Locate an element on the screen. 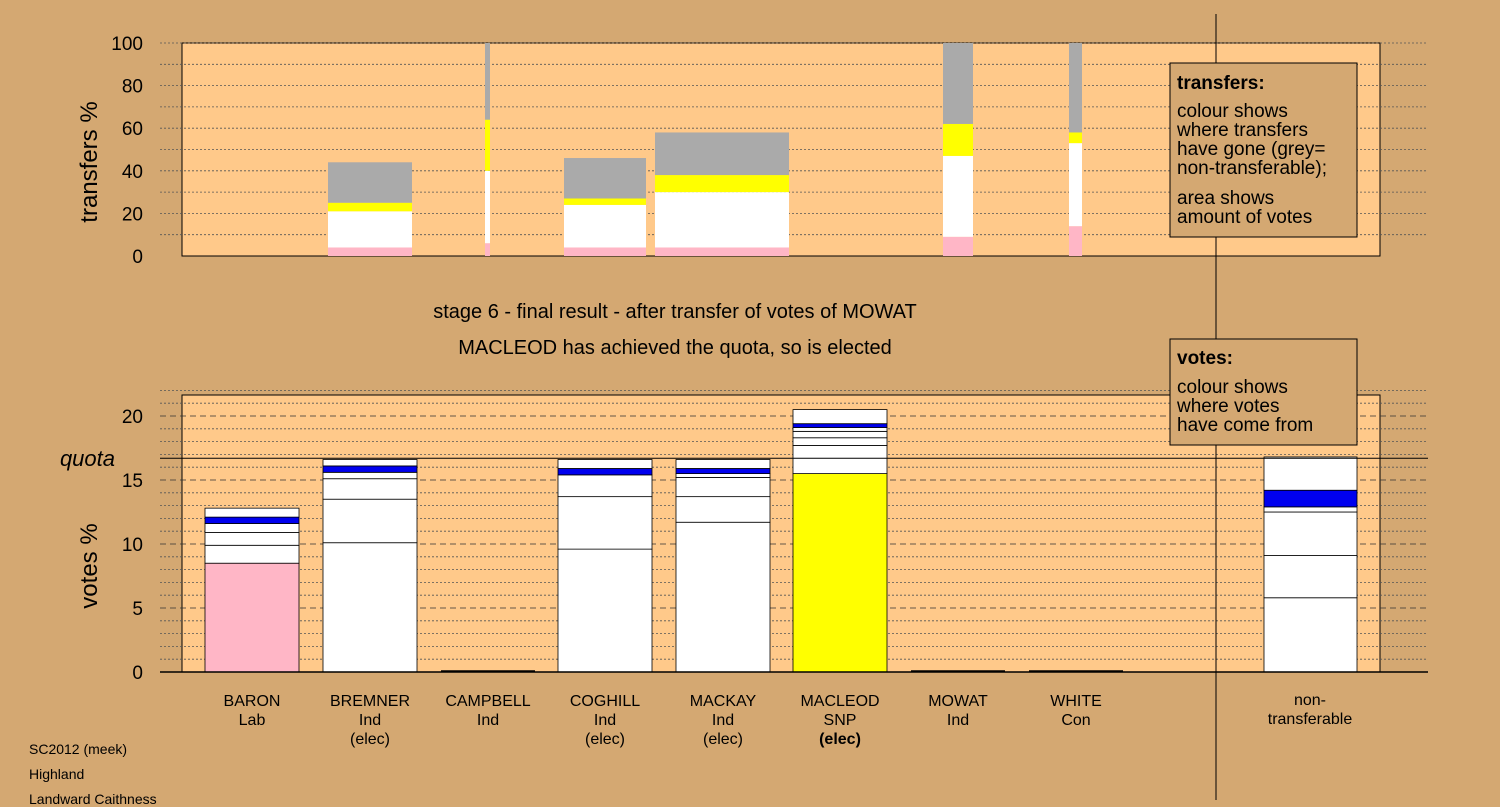 The width and height of the screenshot is (1500, 807). votes-legend-line: colour shows is located at coordinates (1232, 387).